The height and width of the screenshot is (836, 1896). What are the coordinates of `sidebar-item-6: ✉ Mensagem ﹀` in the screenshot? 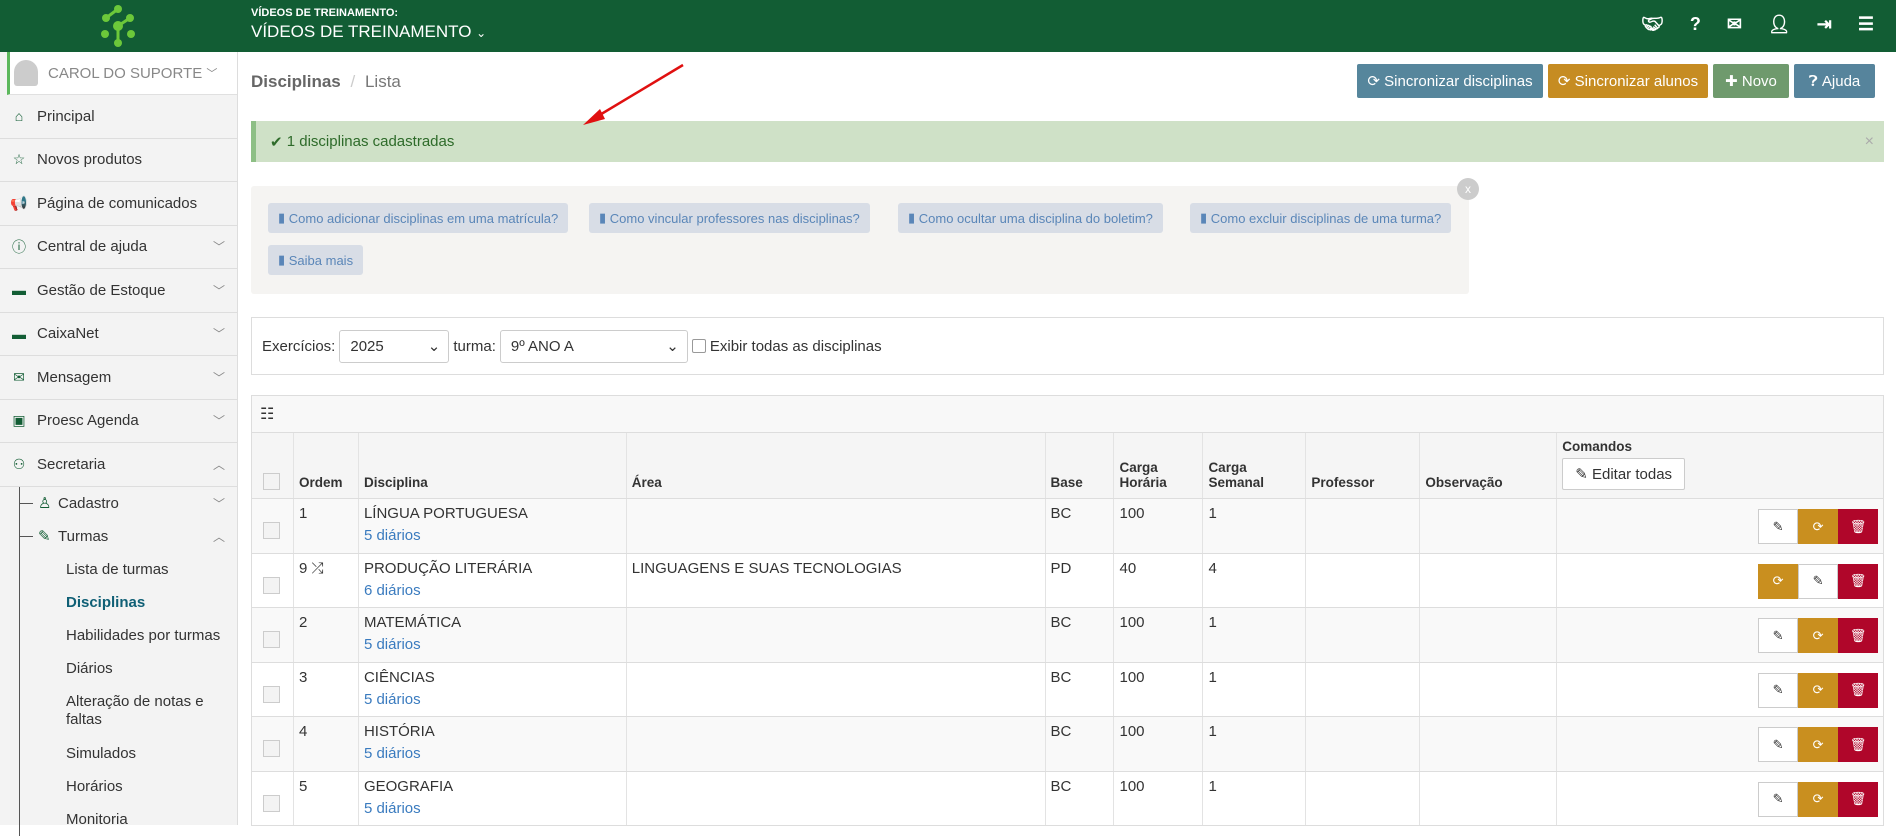 It's located at (118, 378).